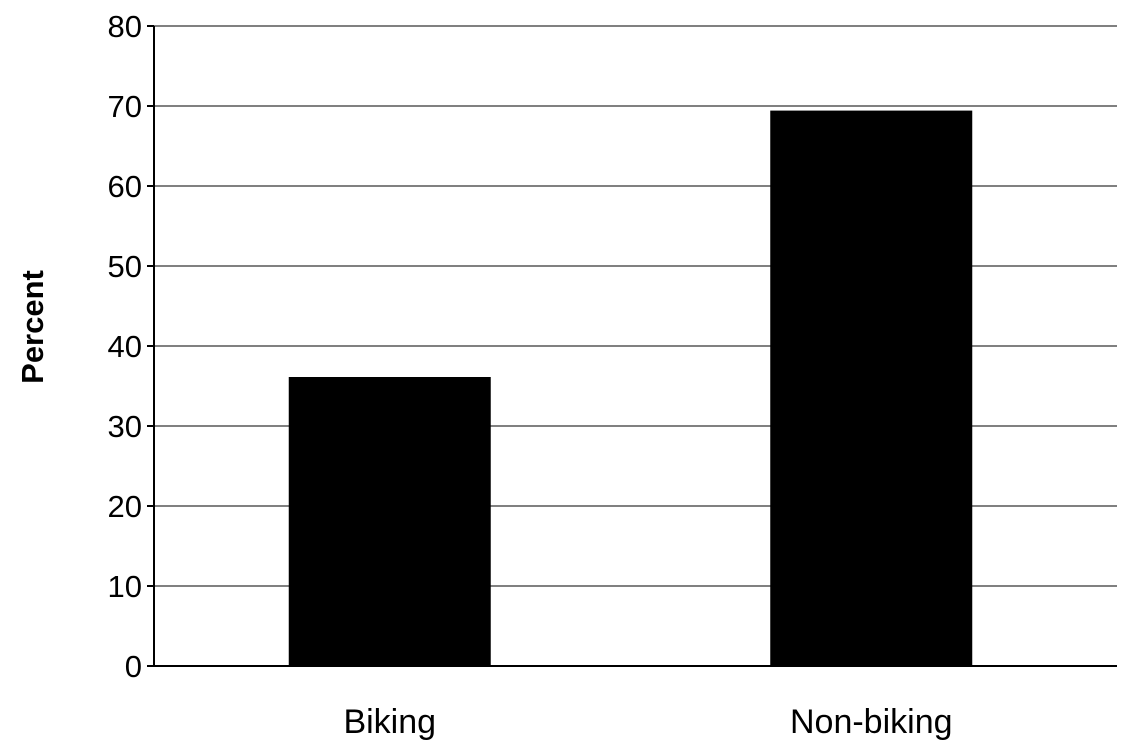 This screenshot has width=1131, height=745. I want to click on bar-biking, so click(389, 522).